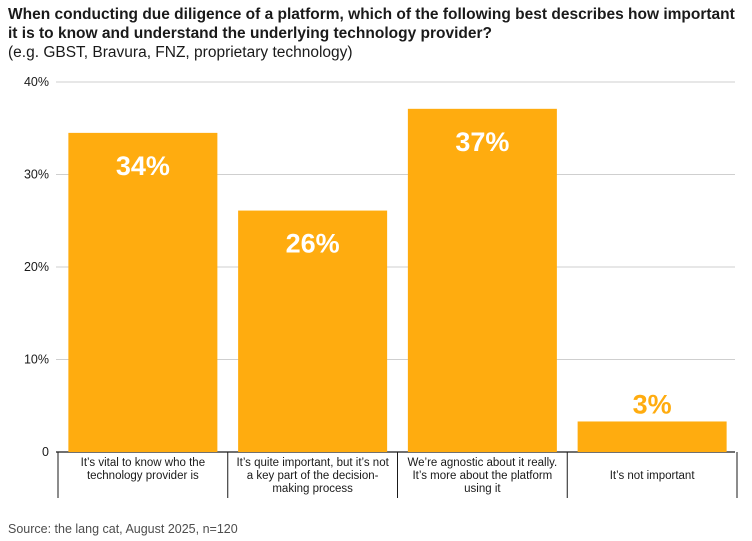 The image size is (752, 541). What do you see at coordinates (652, 476) in the screenshot?
I see `x-category-label: It’s not important` at bounding box center [652, 476].